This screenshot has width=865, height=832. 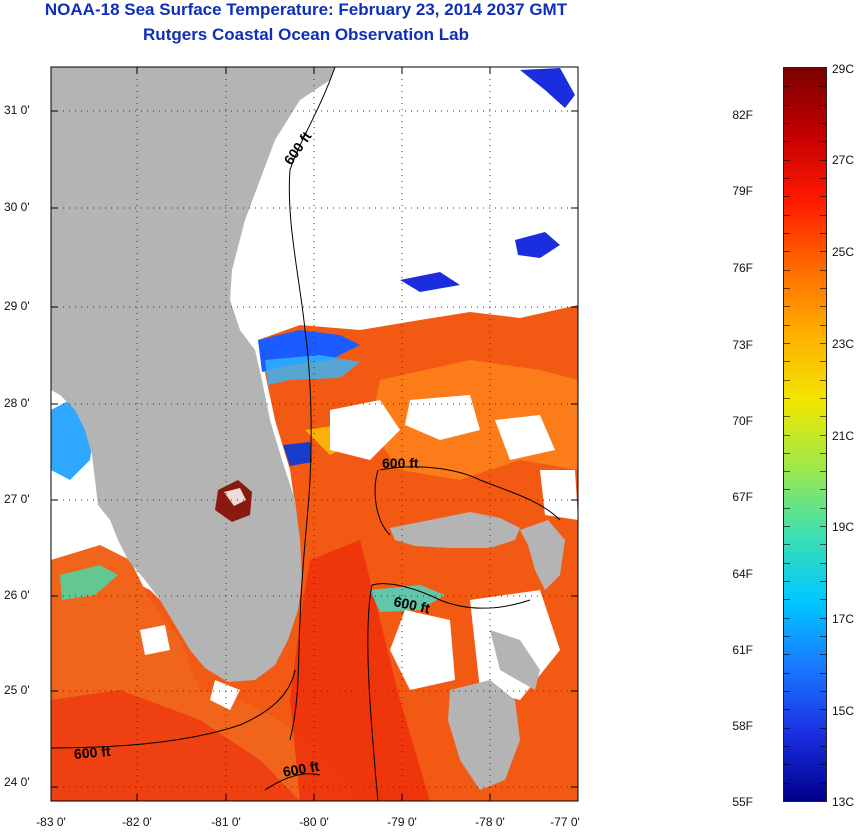 I want to click on colorbar-f-label: 82F, so click(x=742, y=115).